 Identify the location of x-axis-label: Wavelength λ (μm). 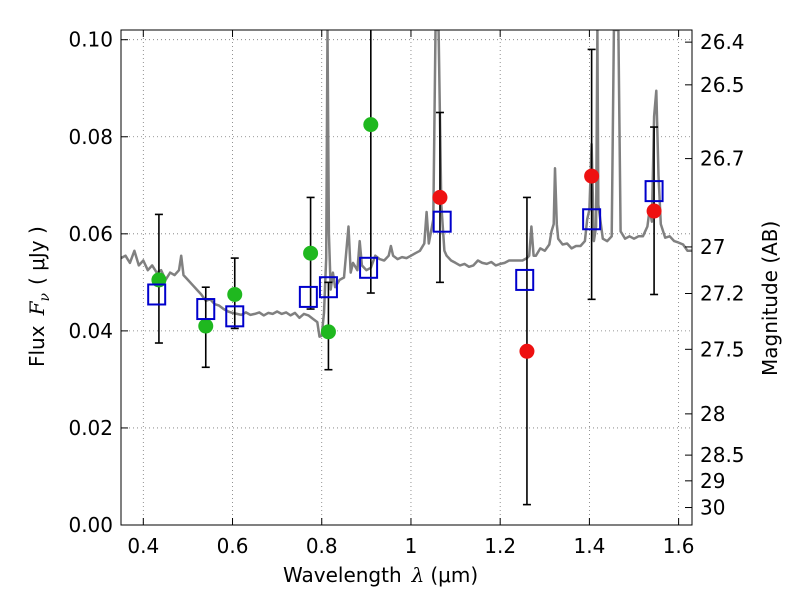
(380, 575).